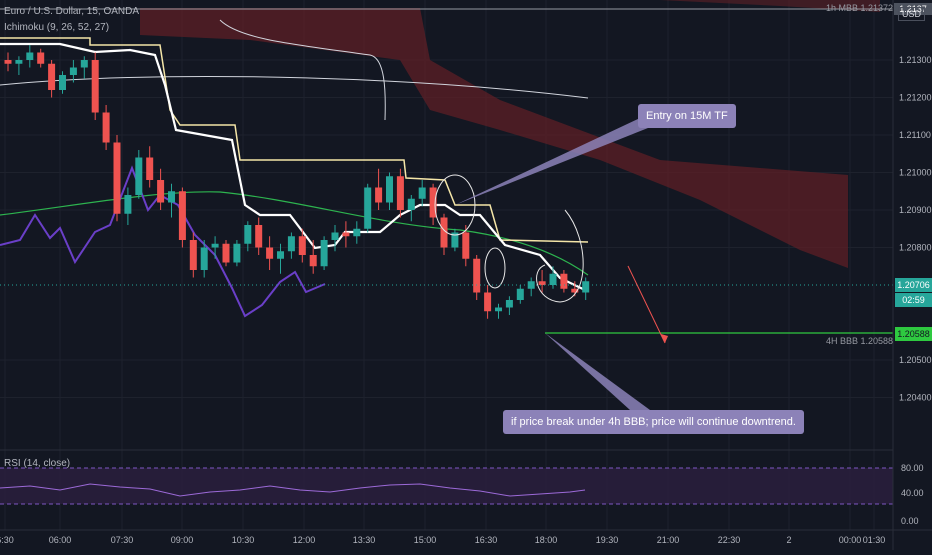  Describe the element at coordinates (915, 398) in the screenshot. I see `y-tick-label: 1.20400` at that location.